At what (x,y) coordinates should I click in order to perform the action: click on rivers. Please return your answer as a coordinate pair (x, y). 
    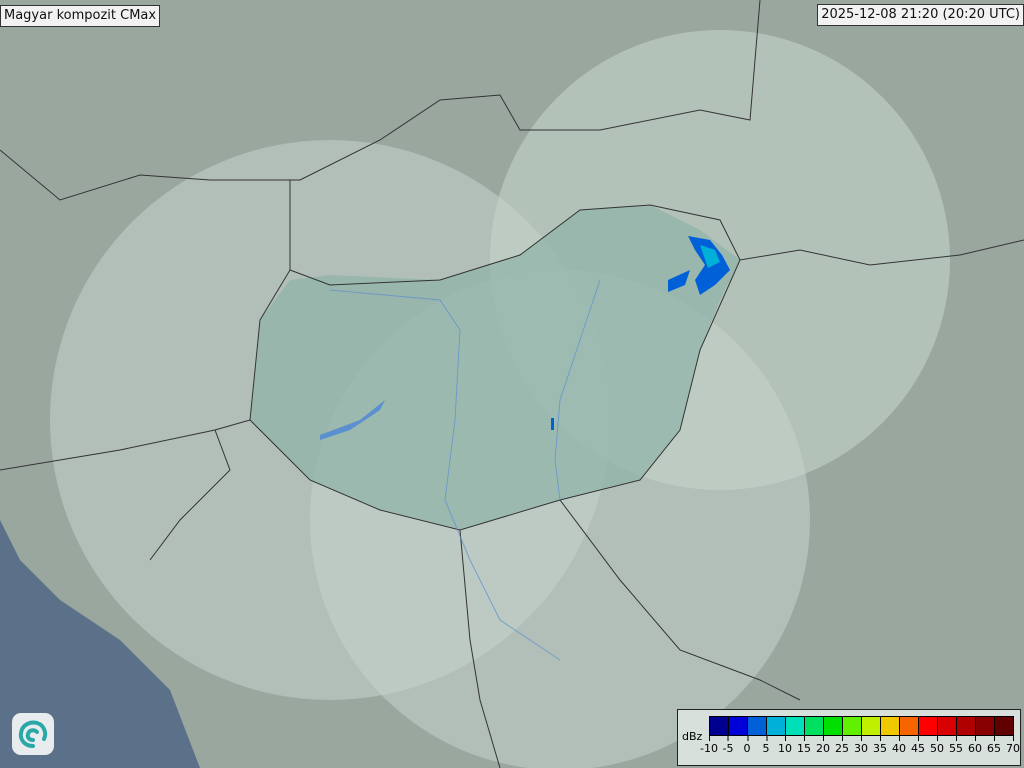
    Looking at the image, I should click on (465, 470).